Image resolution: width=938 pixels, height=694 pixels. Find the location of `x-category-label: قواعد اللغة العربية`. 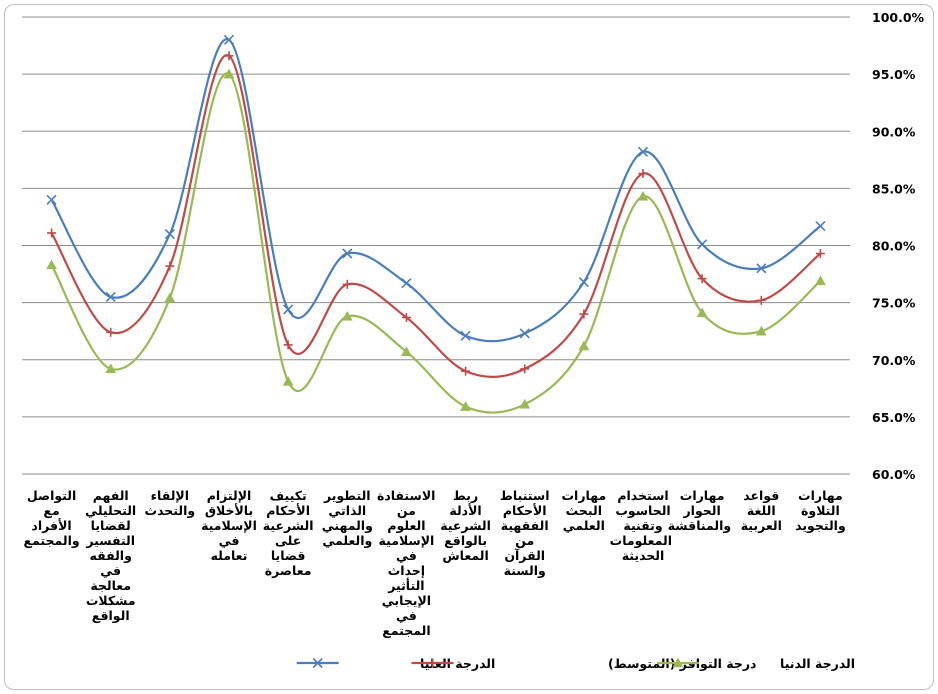

x-category-label: قواعد اللغة العربية is located at coordinates (761, 510).